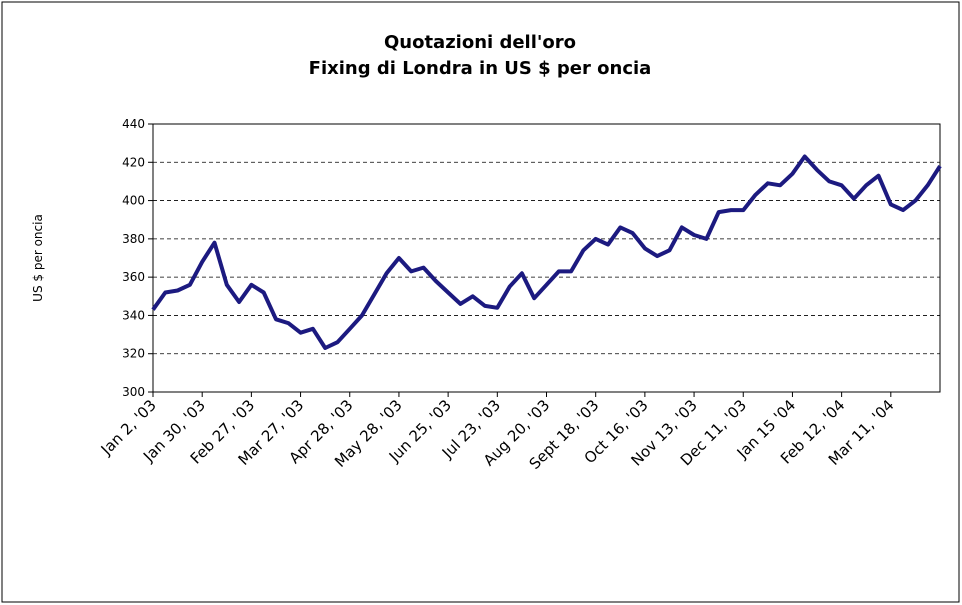  Describe the element at coordinates (133, 392) in the screenshot. I see `y-tick-label: 300` at that location.